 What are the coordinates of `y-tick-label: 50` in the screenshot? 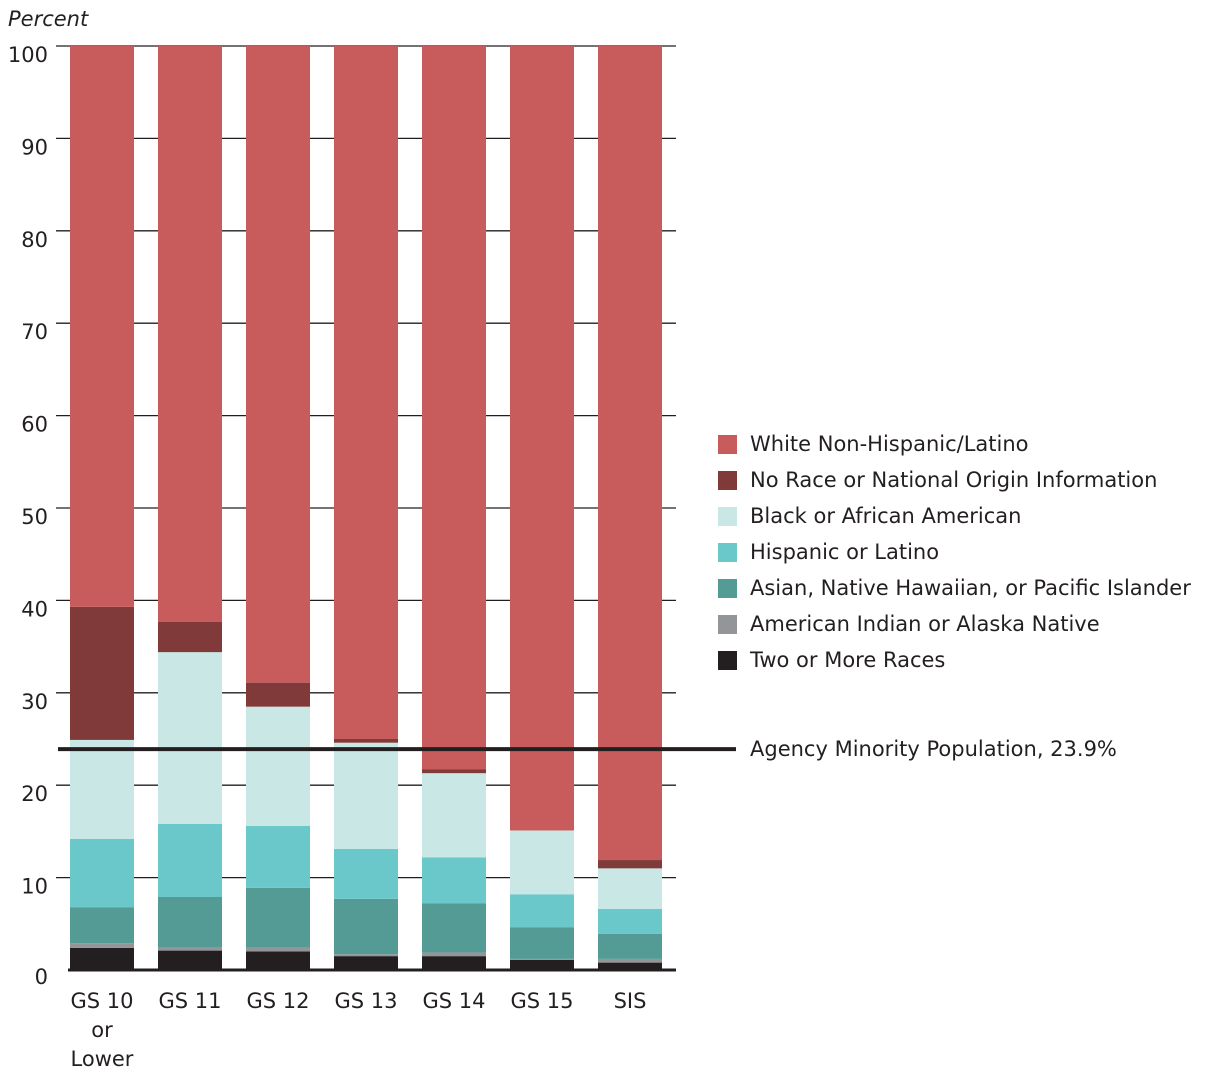 It's located at (34, 517).